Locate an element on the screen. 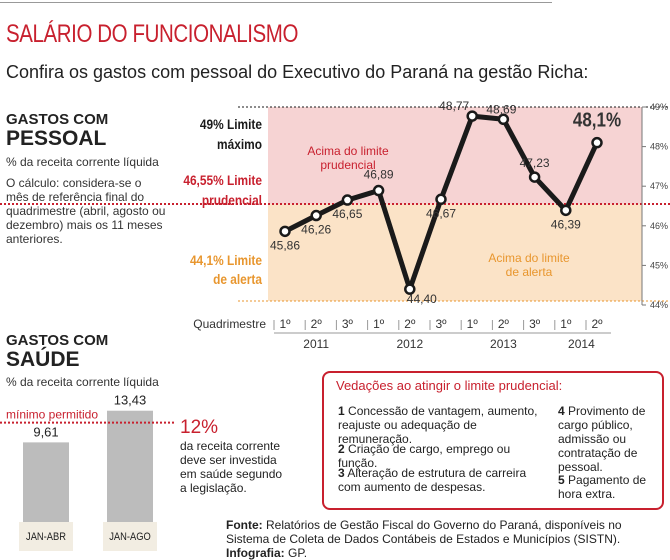 This screenshot has width=670, height=560. vedacao-num: 5 is located at coordinates (561, 480).